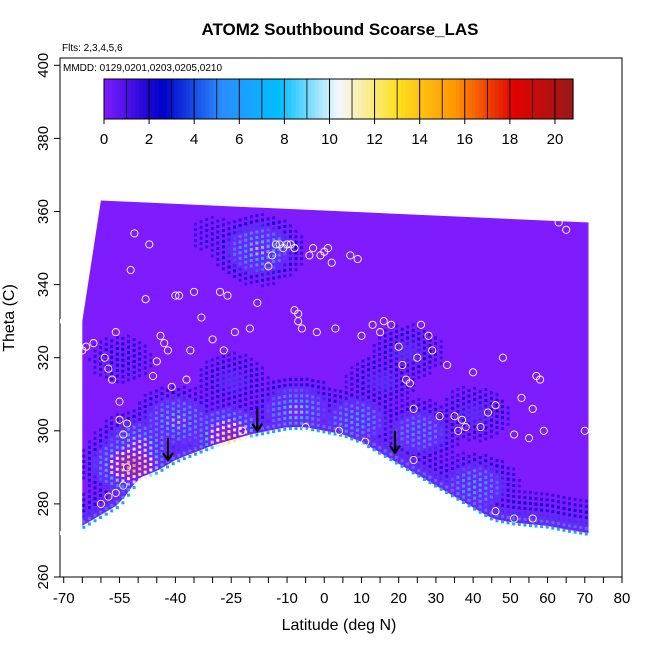  What do you see at coordinates (464, 139) in the screenshot?
I see `colorbar-tick-label: 16` at bounding box center [464, 139].